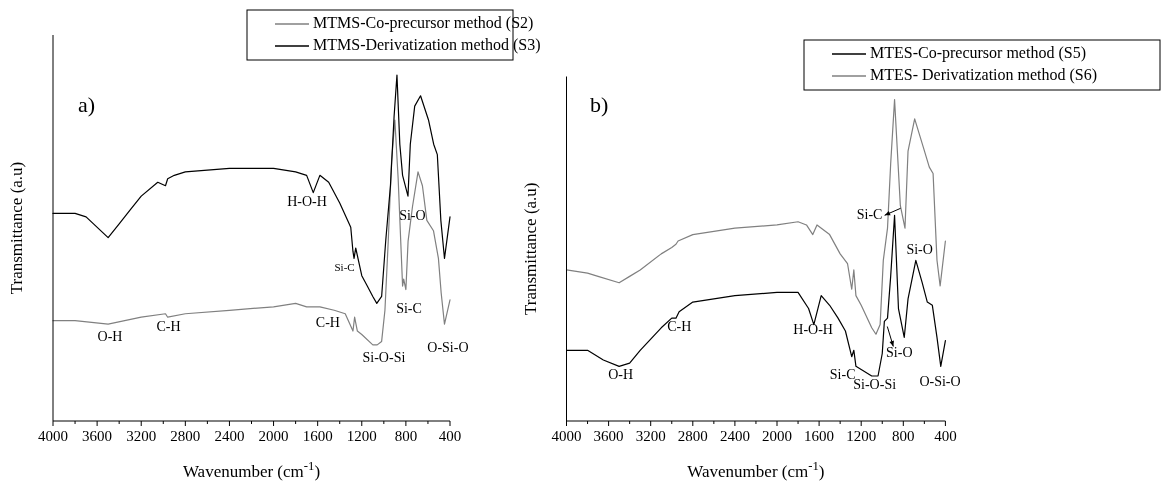  Describe the element at coordinates (978, 52) in the screenshot. I see `legend-label: MTES-Co-precursor method (S5)` at that location.